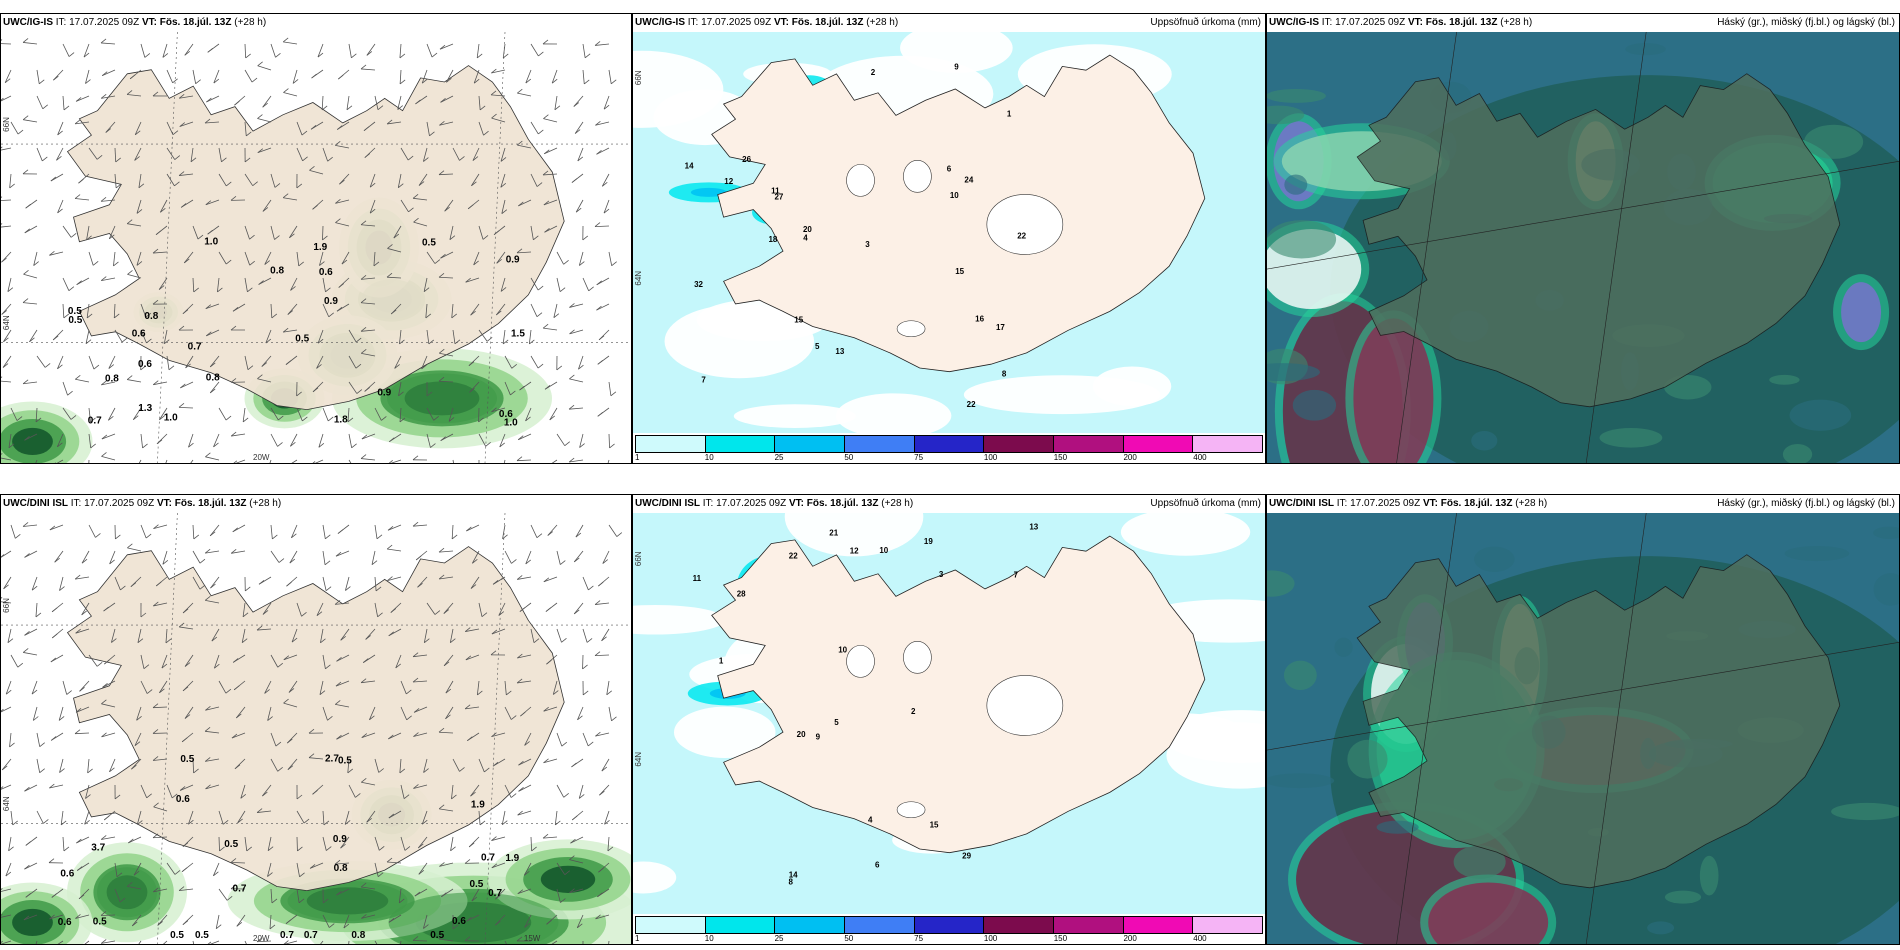  Describe the element at coordinates (1200, 457) in the screenshot. I see `legend-tick: 400` at that location.